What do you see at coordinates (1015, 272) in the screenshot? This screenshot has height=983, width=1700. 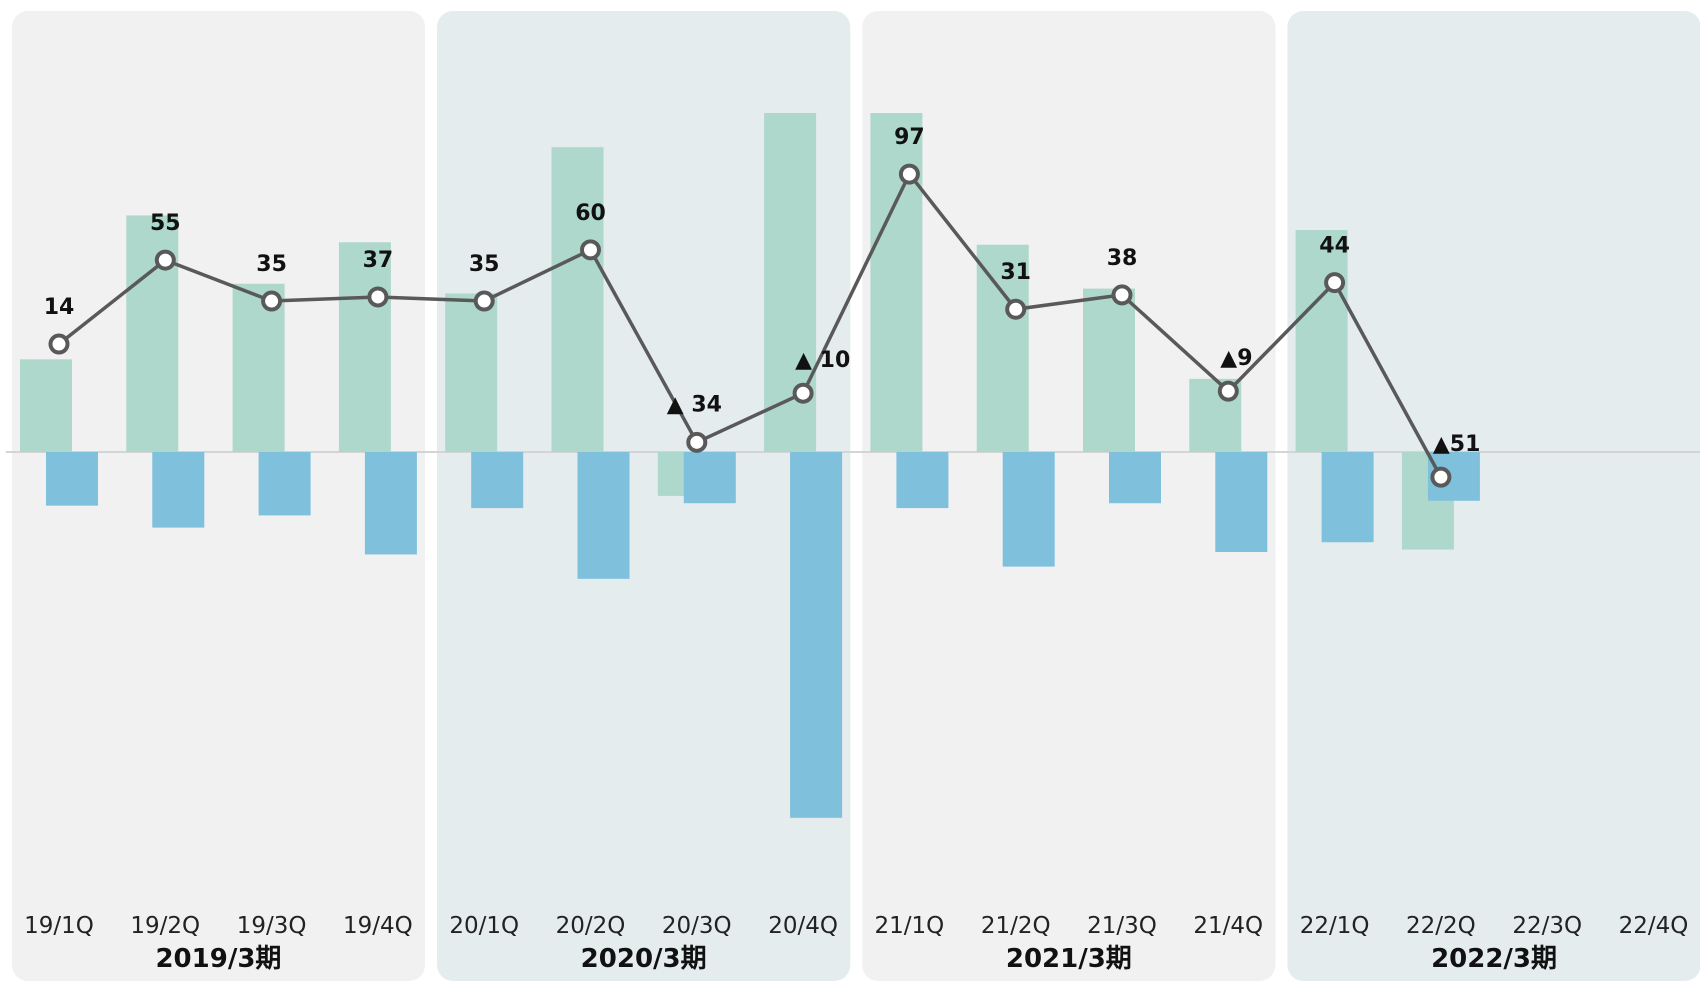 I see `line-data-label: 31` at bounding box center [1015, 272].